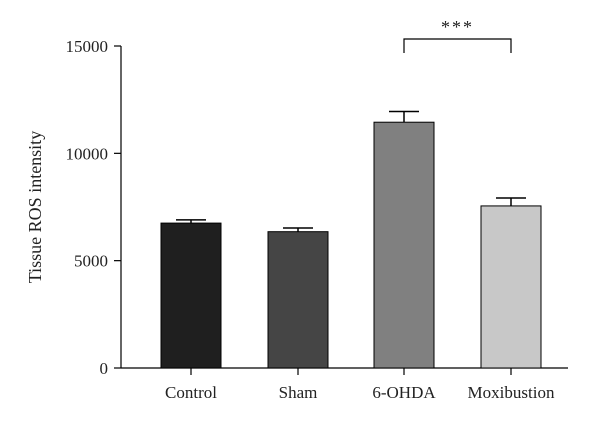 The height and width of the screenshot is (421, 600). Describe the element at coordinates (344, 384) in the screenshot. I see `x-axis: Control Sham 6-OHDA Moxibustion` at that location.